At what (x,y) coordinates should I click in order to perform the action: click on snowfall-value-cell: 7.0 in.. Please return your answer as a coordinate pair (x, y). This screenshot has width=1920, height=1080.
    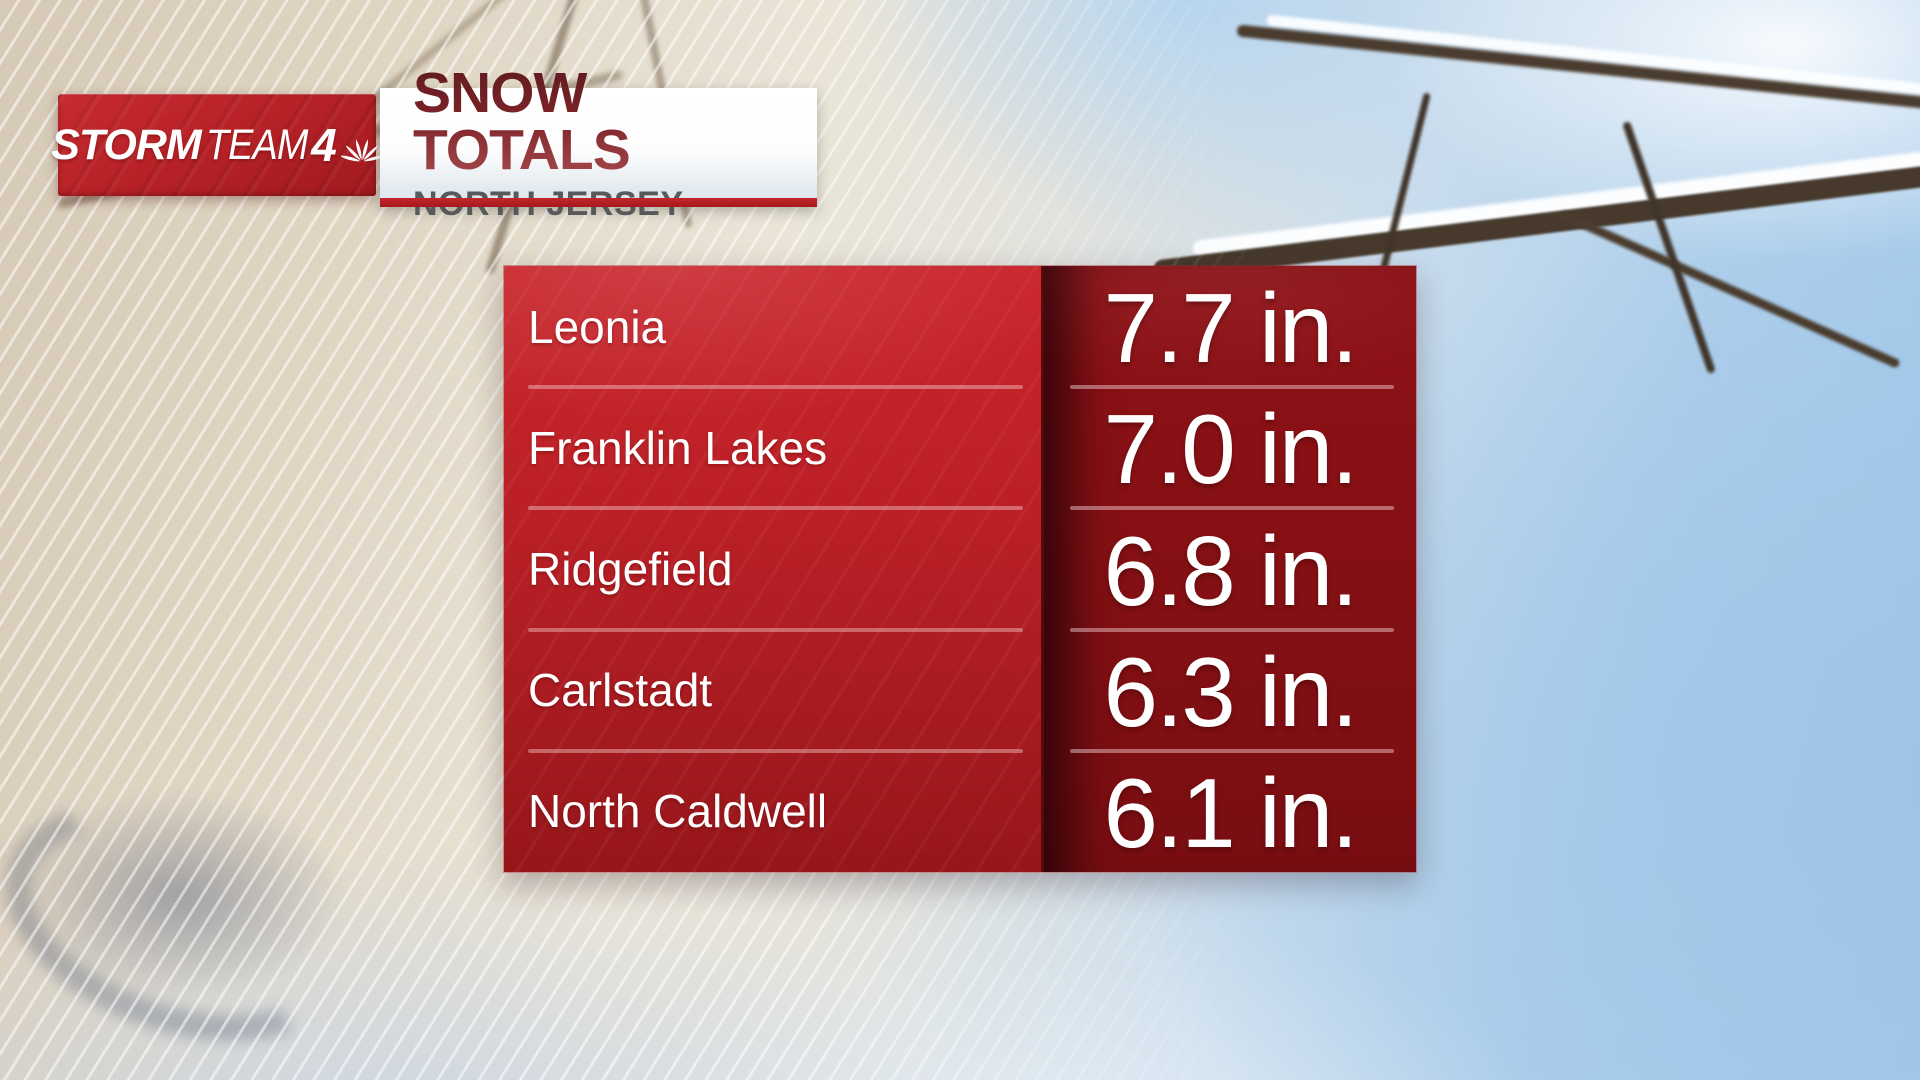
    Looking at the image, I should click on (1230, 449).